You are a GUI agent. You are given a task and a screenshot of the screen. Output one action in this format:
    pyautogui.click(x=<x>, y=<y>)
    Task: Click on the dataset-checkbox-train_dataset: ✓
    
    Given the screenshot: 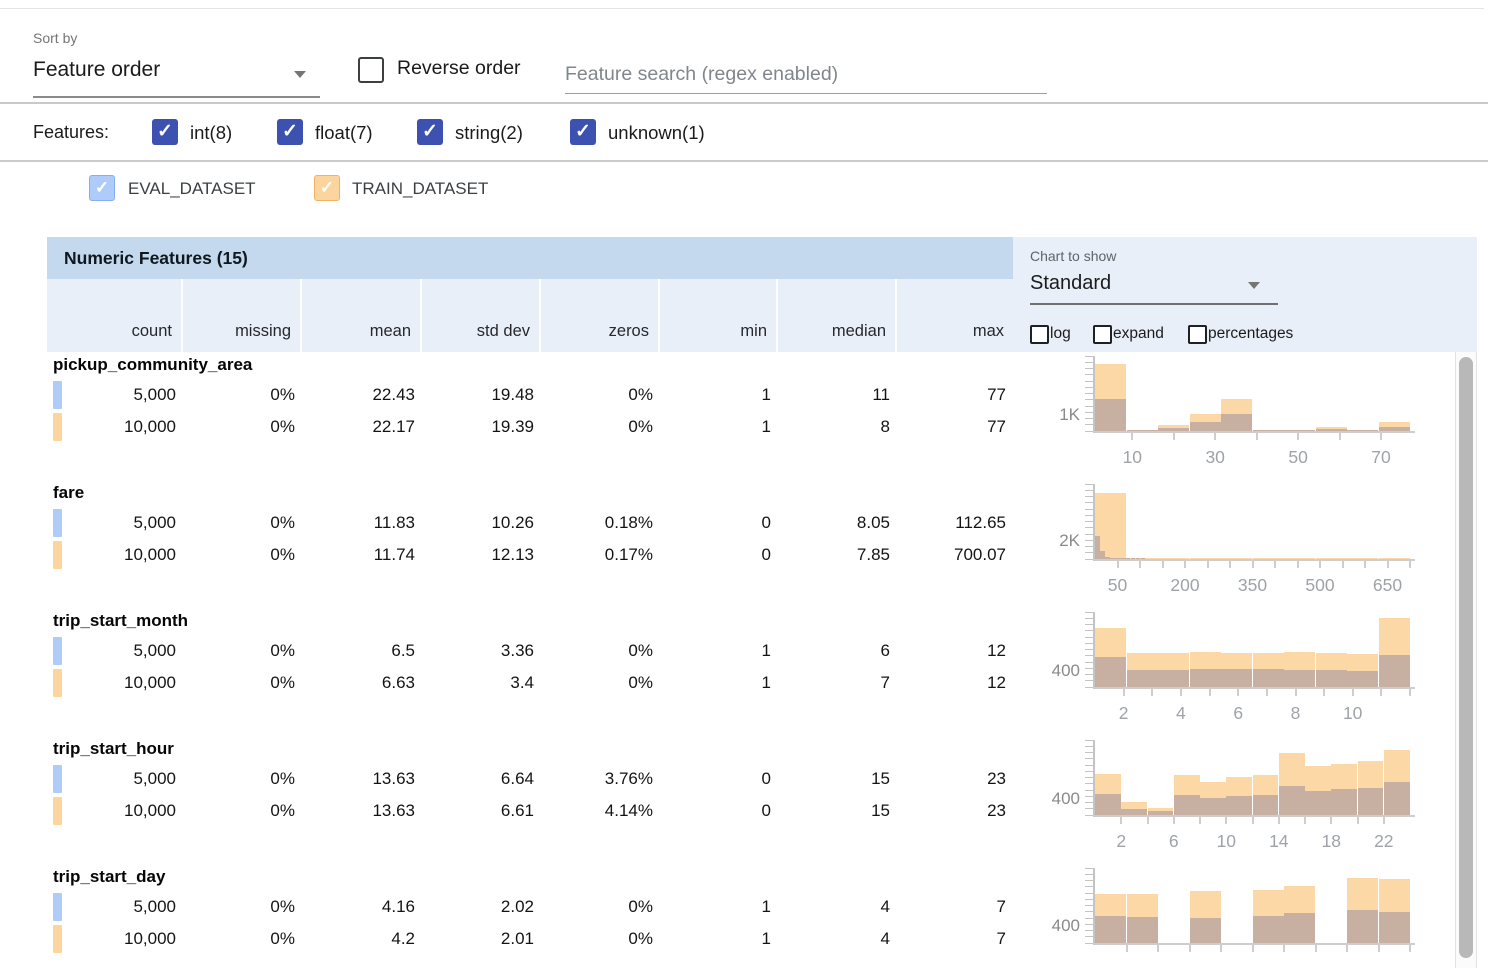 What is the action you would take?
    pyautogui.click(x=327, y=188)
    